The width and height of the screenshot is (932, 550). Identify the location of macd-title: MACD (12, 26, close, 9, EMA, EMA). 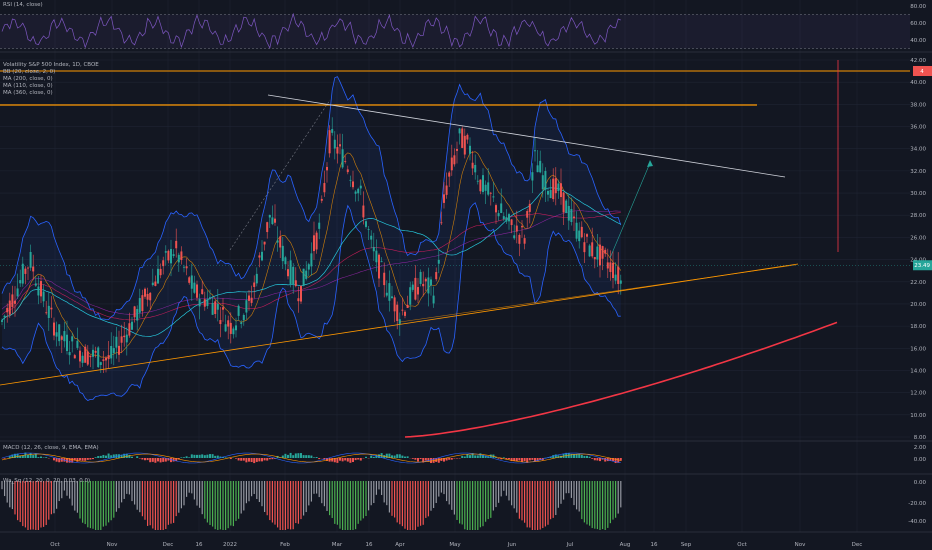
(51, 448).